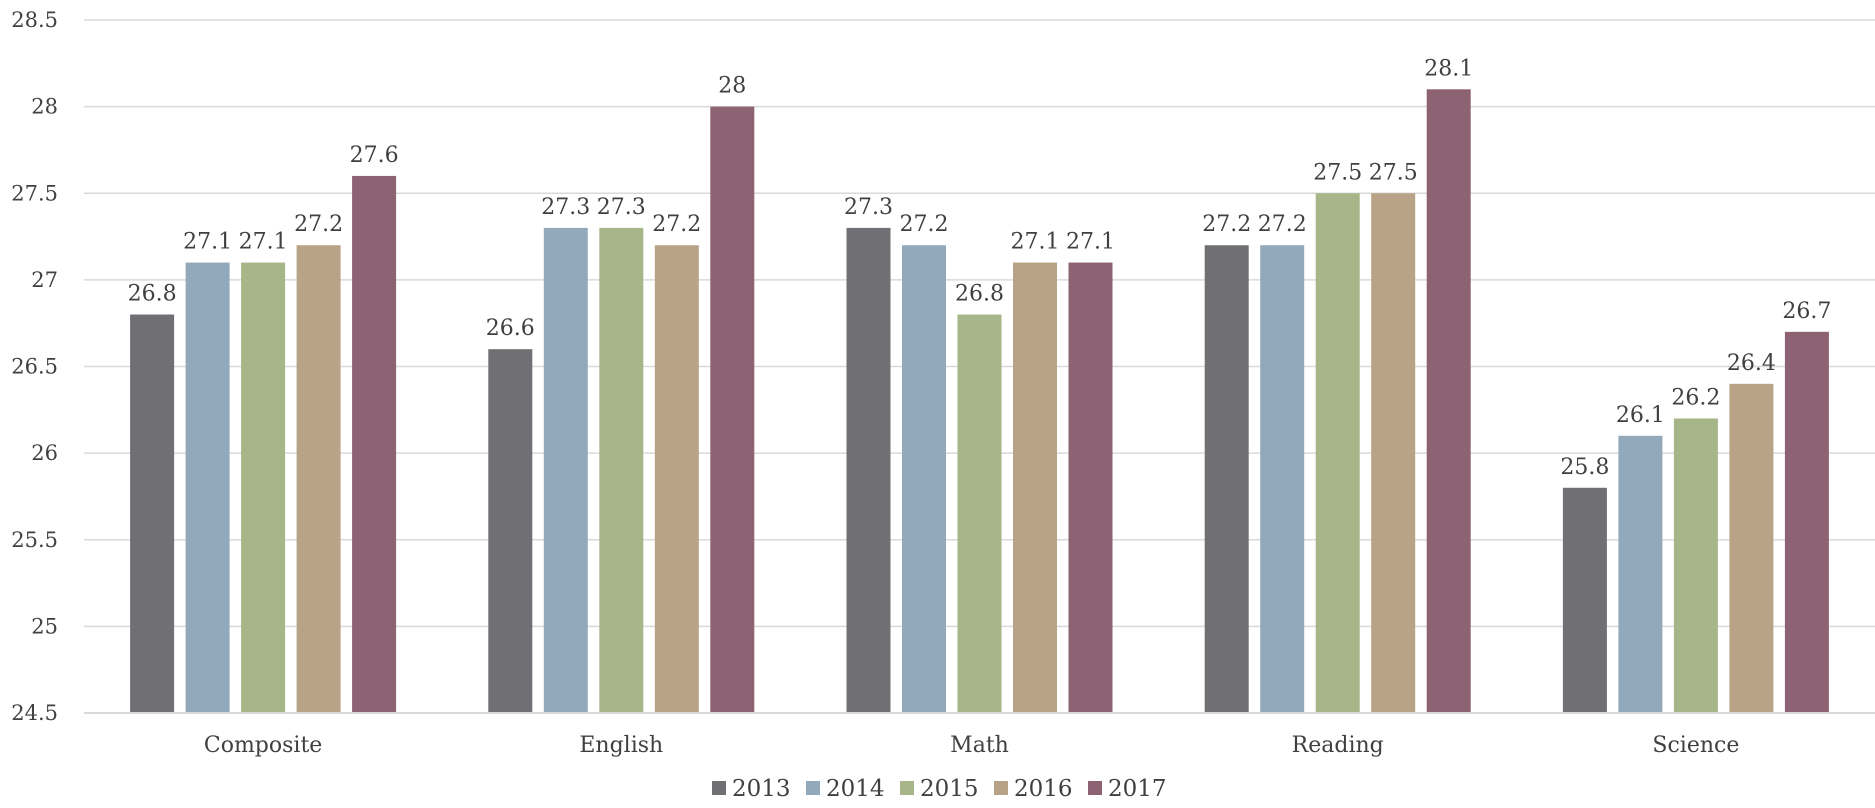  I want to click on bar-reading-2013, so click(1226, 479).